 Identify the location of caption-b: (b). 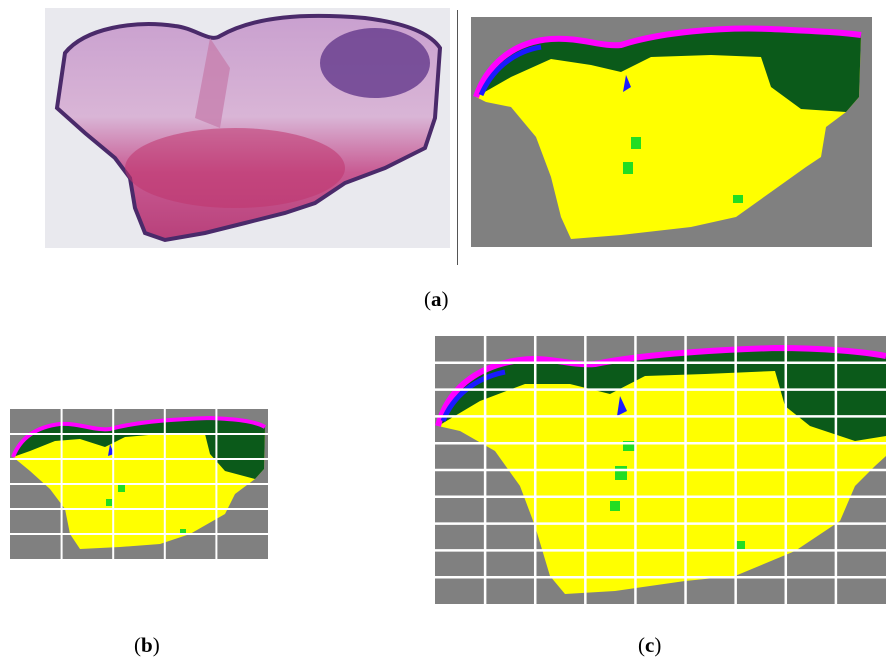
(147, 645).